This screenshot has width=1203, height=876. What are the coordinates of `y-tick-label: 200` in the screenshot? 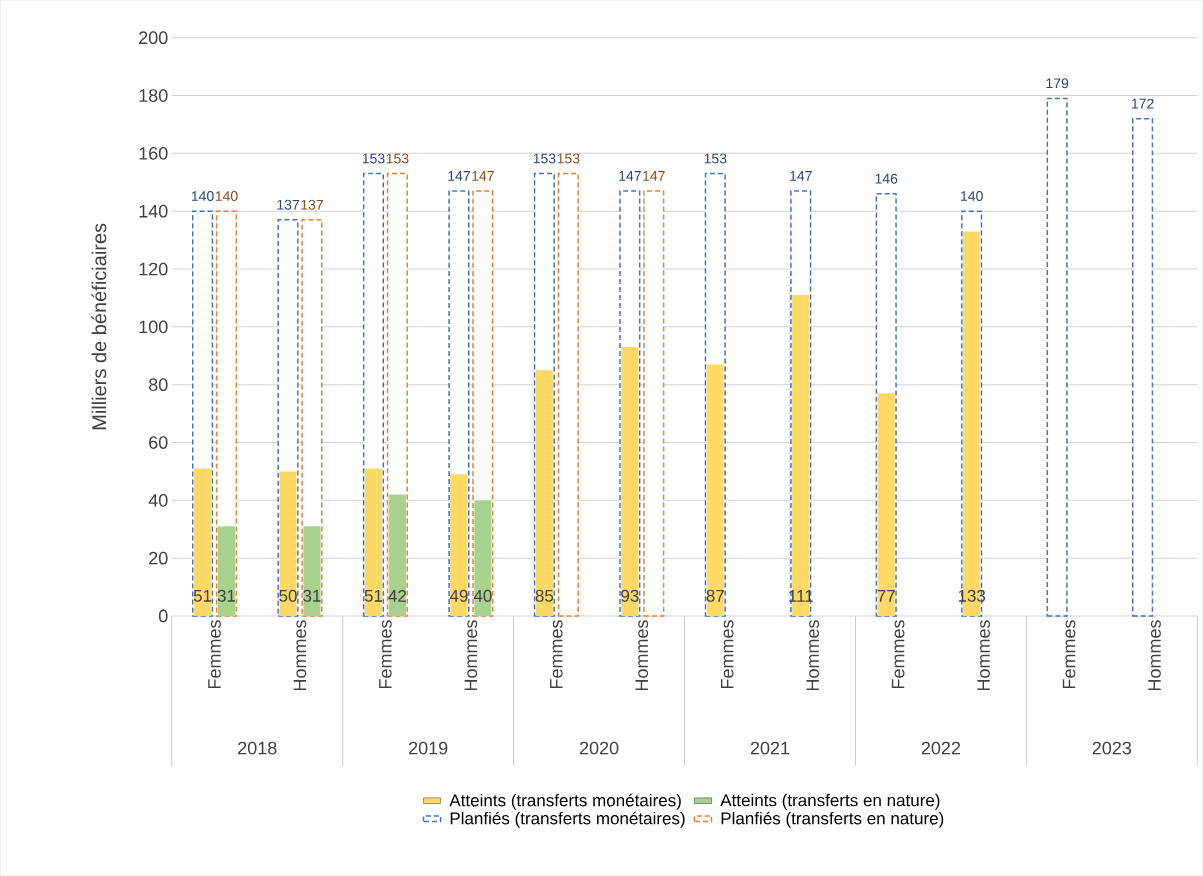 It's located at (153, 38).